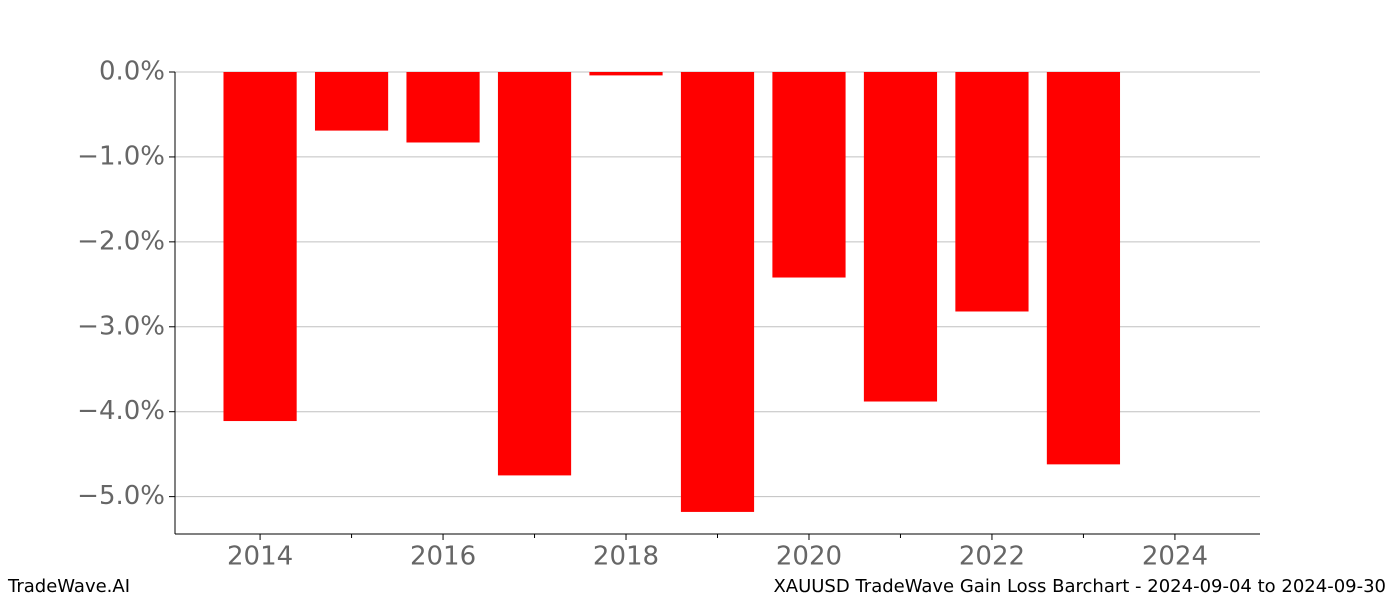  I want to click on x-tick-label: 2020, so click(809, 557).